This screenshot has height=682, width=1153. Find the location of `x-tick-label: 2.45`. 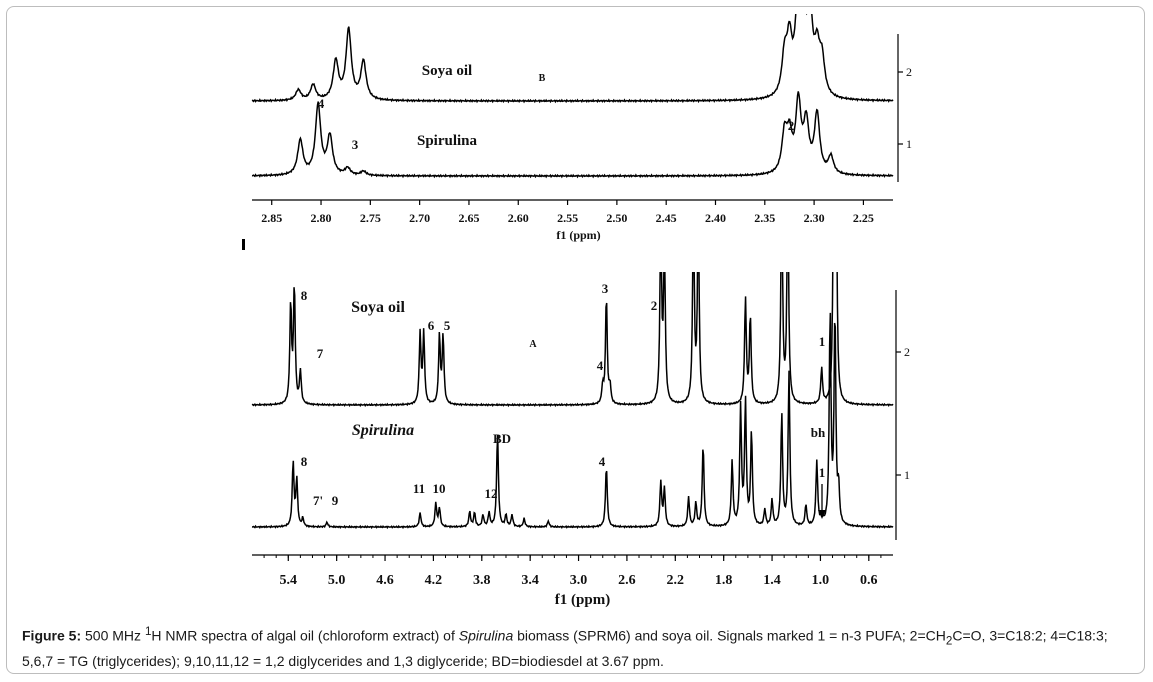

x-tick-label: 2.45 is located at coordinates (666, 218).